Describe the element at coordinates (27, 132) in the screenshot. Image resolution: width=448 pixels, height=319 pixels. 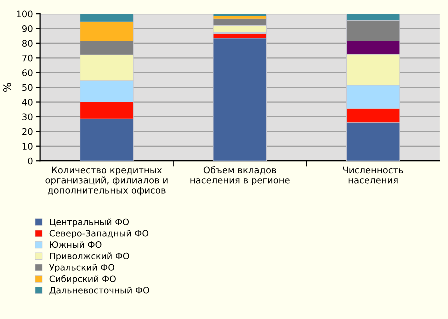
I see `y-tick-label: 20` at that location.